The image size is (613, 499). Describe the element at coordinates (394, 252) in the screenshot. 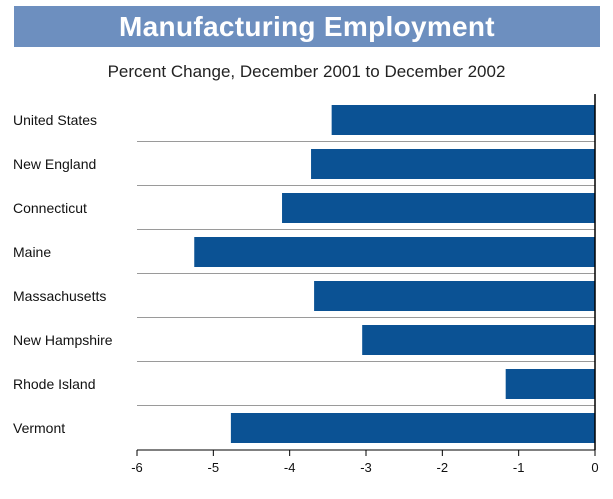

I see `bar-maine` at that location.